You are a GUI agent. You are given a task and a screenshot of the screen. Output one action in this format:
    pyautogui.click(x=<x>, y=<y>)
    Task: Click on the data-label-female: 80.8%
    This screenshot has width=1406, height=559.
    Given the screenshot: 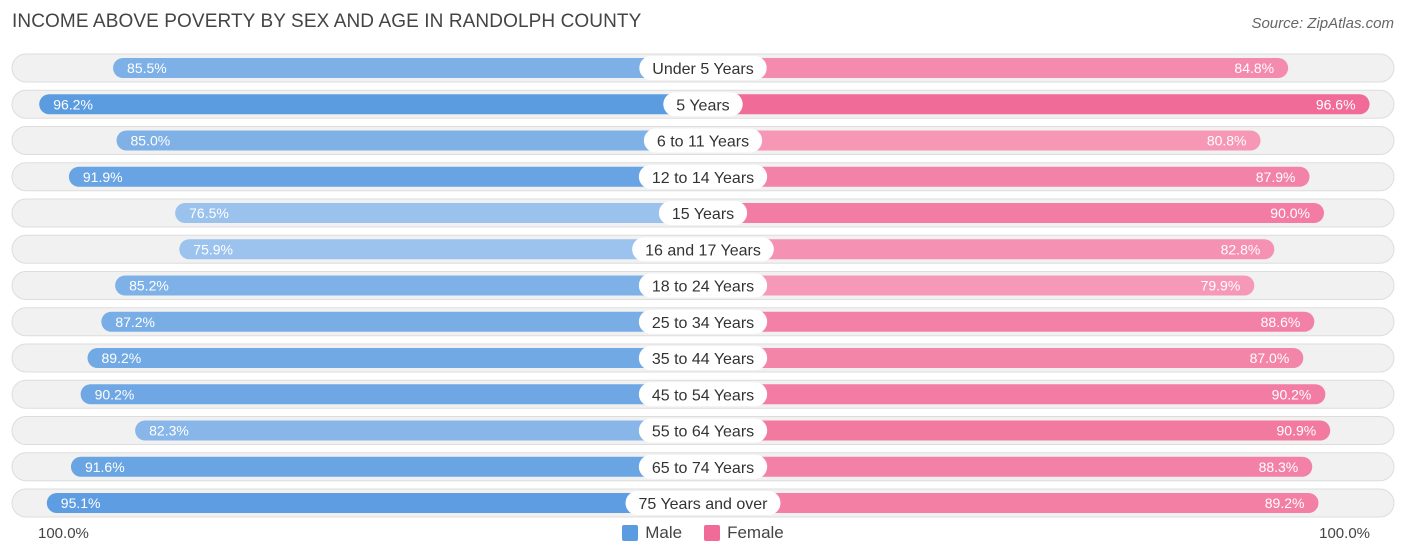 What is the action you would take?
    pyautogui.click(x=1227, y=141)
    